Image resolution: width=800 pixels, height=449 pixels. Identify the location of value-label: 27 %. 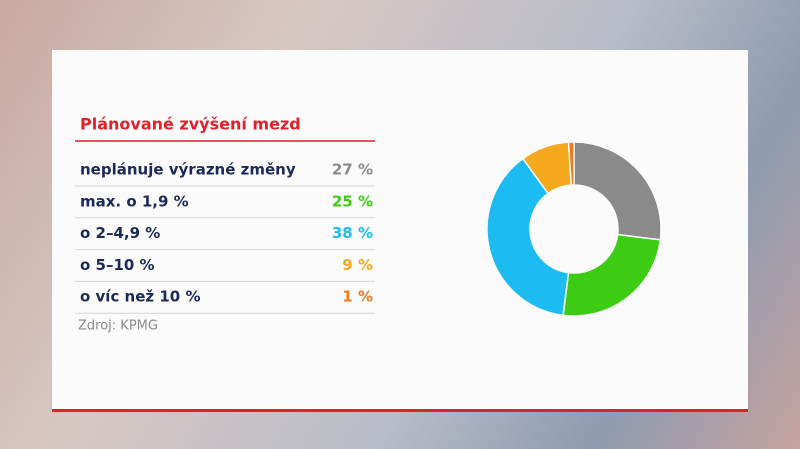
(352, 170).